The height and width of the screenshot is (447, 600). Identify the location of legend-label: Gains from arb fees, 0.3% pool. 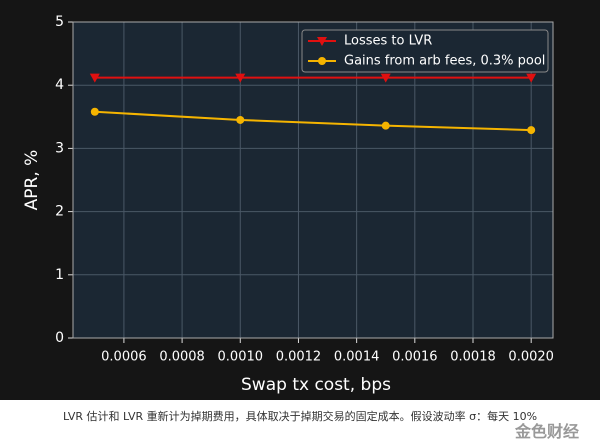
(444, 61).